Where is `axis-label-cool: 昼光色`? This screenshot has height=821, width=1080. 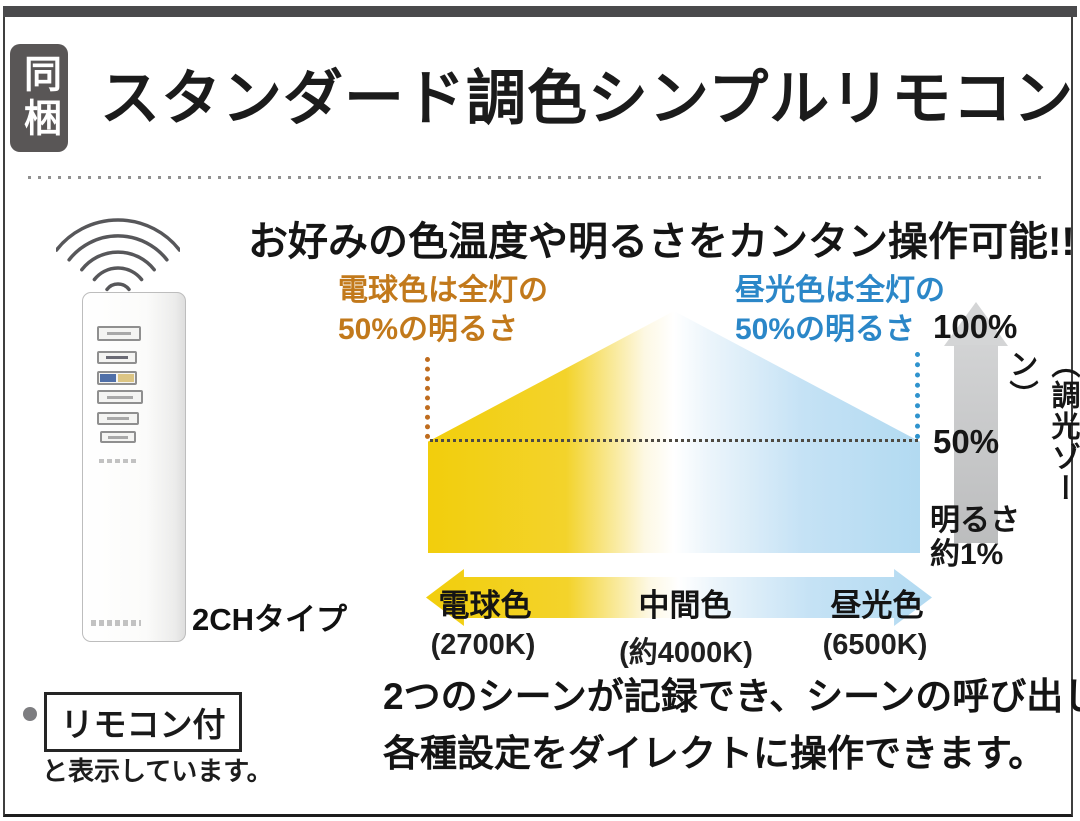 axis-label-cool: 昼光色 is located at coordinates (877, 605).